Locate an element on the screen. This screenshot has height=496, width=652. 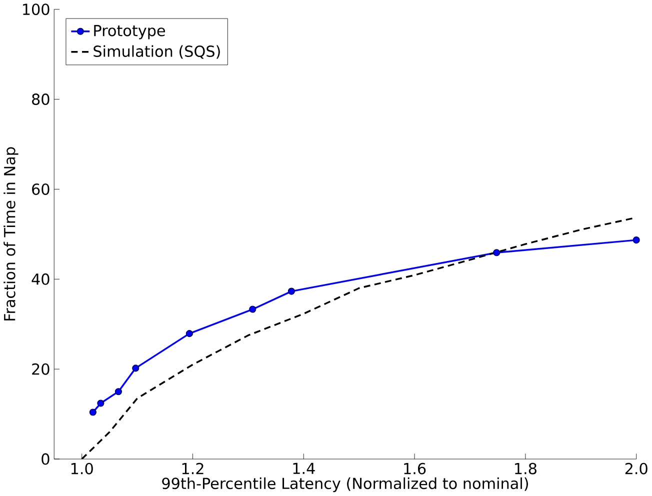
x-axis-title: 99th-Percentile Latency (Normalized to nominal) is located at coordinates (345, 485).